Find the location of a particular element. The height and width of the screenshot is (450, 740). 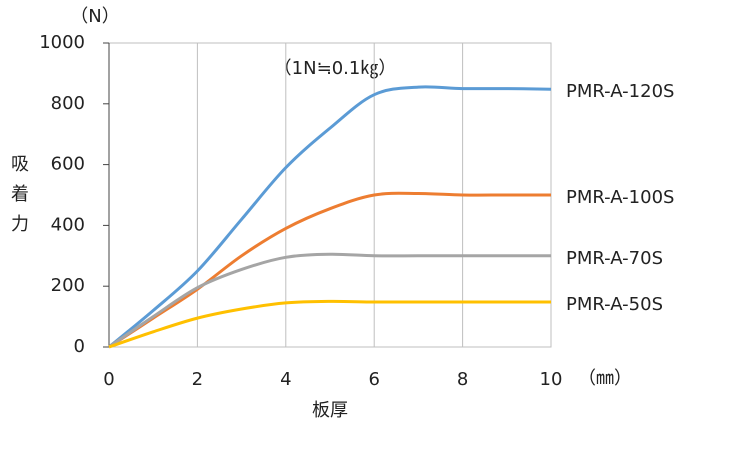

legend-label: PMR-A-120S is located at coordinates (620, 91).